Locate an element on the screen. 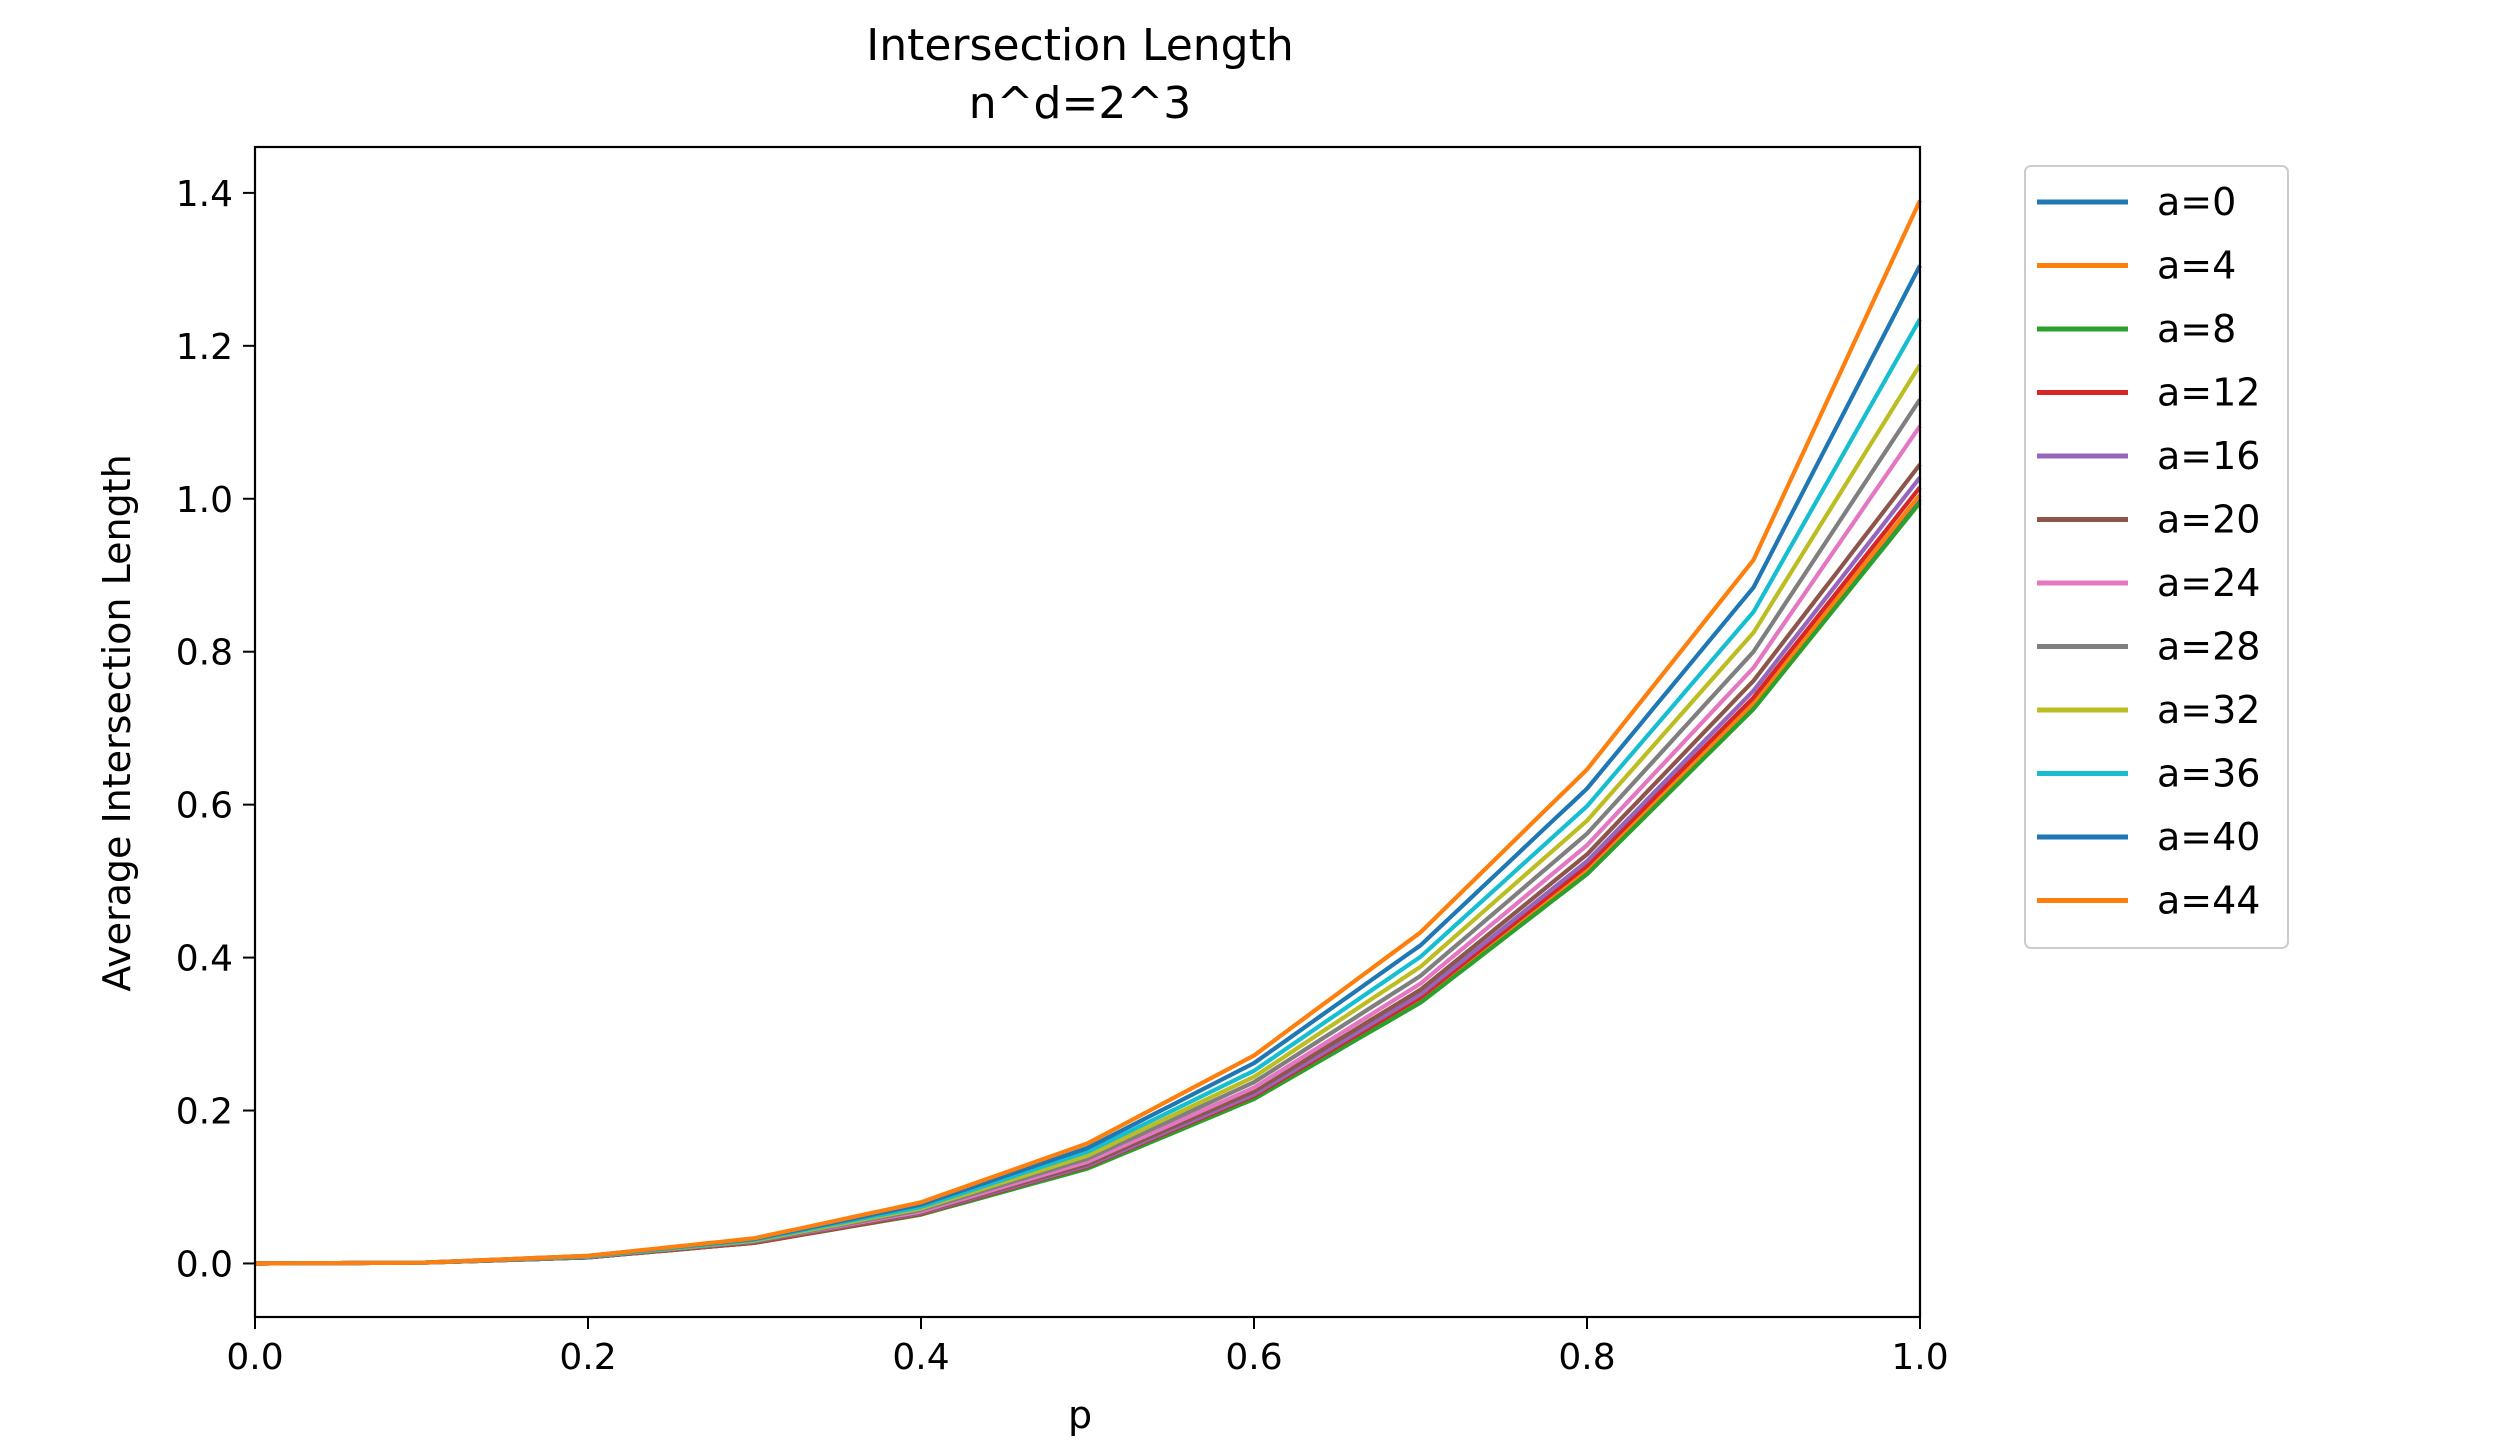 The width and height of the screenshot is (2520, 1445). legend-entry-label: a=36 is located at coordinates (2208, 774).